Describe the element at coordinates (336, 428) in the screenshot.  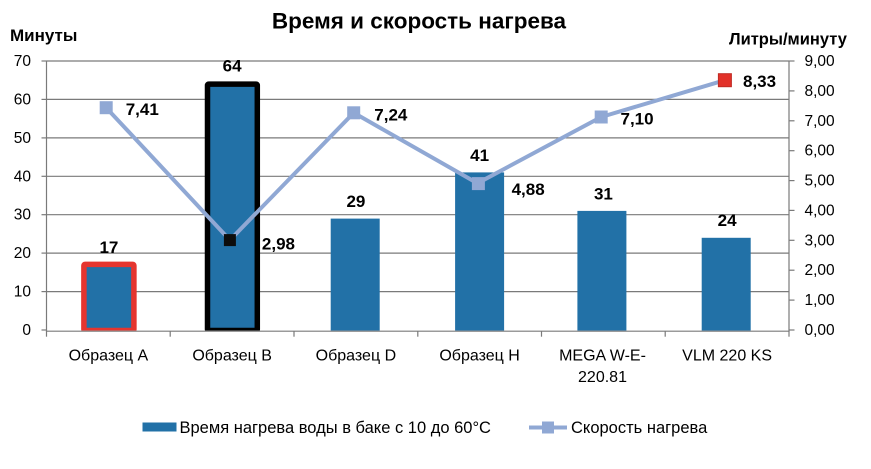
I see `svg-text:Время нагрева воды в баке с 10: Время нагрева воды в баке с 10 до 60°С` at that location.